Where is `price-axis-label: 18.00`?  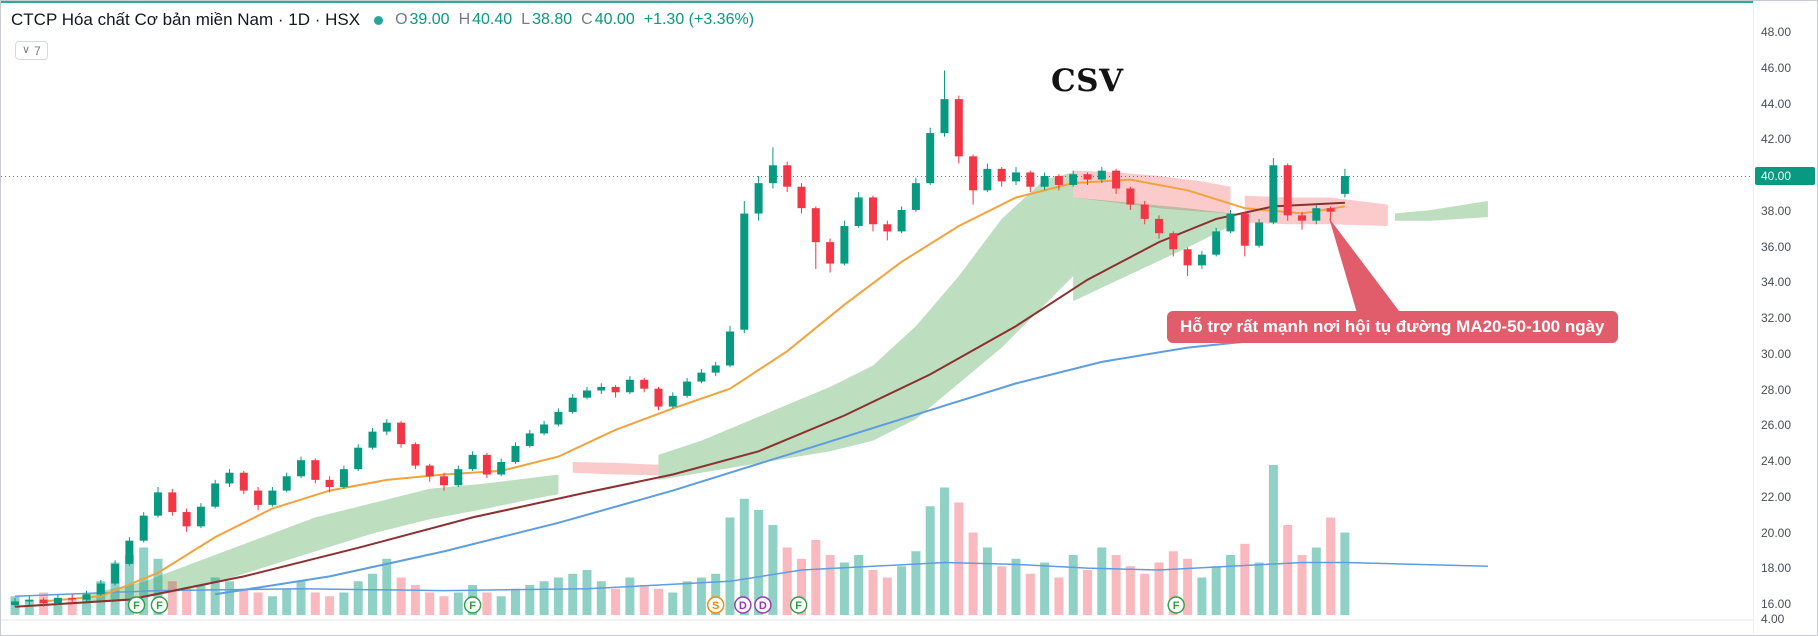
price-axis-label: 18.00 is located at coordinates (1776, 568).